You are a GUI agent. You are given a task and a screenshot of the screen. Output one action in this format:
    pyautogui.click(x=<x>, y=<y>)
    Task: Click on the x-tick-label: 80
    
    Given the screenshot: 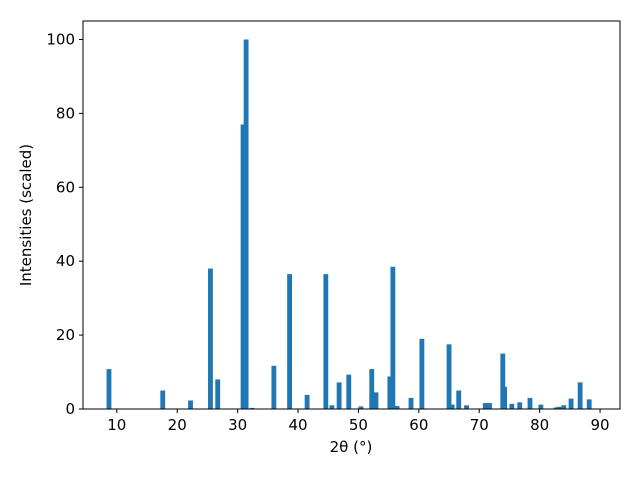 What is the action you would take?
    pyautogui.click(x=539, y=425)
    